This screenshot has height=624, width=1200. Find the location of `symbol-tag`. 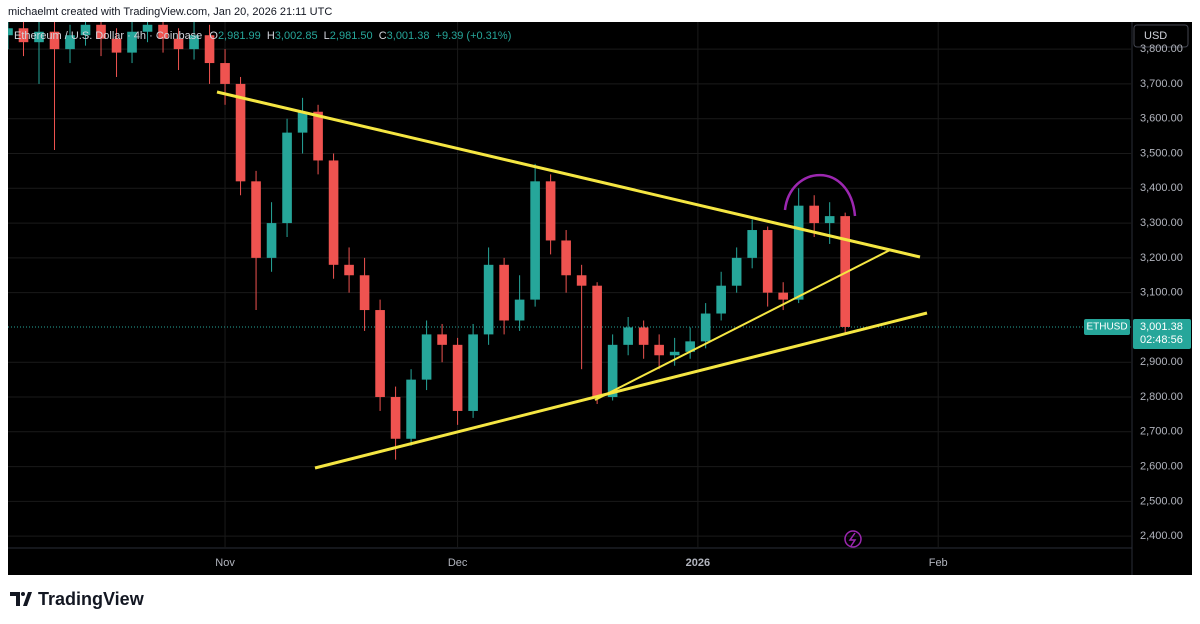

symbol-tag is located at coordinates (1107, 326).